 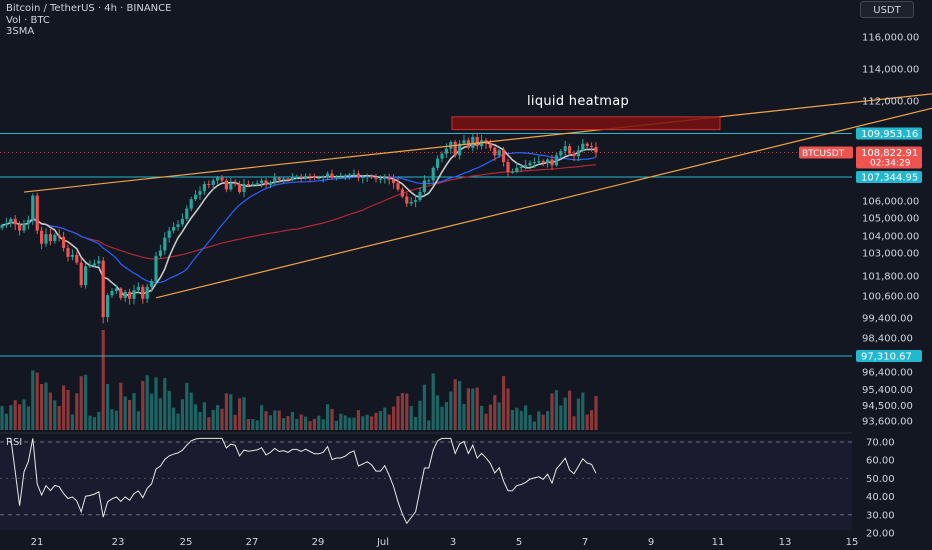 I want to click on price-tick-label: 98,400.00, so click(x=887, y=339).